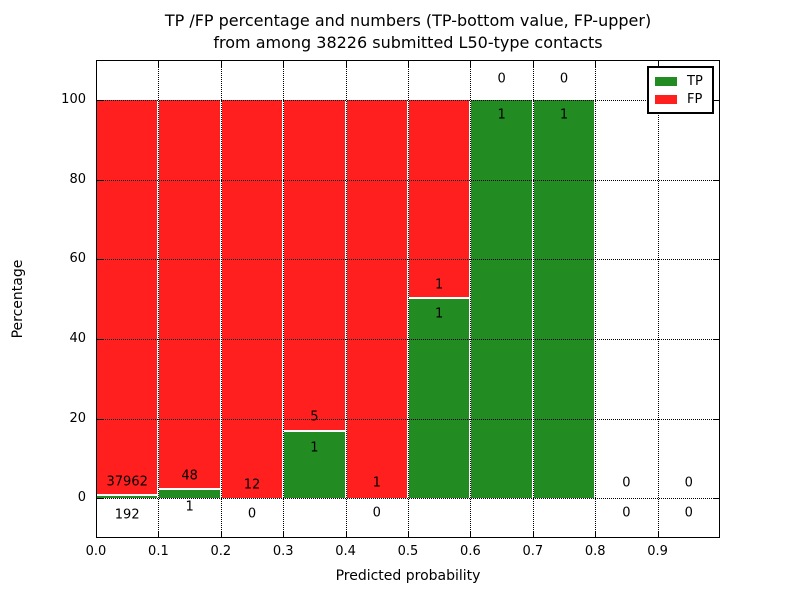  I want to click on fp-count-label-0.3-0.4: 5, so click(314, 417).